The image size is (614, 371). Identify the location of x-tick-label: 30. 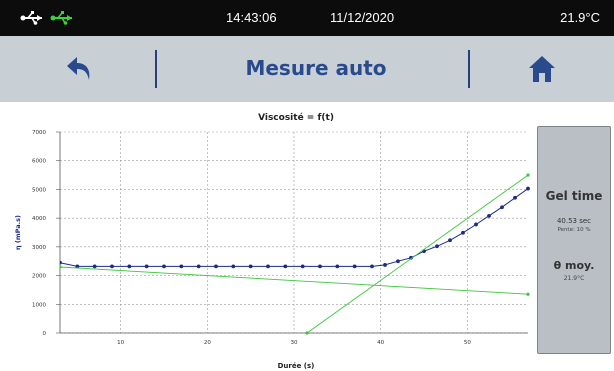
(294, 343).